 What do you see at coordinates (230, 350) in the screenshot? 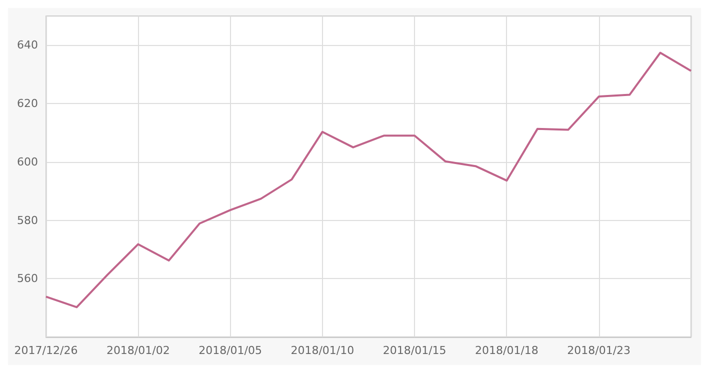
I see `x-tick-label: 2018/01/05` at bounding box center [230, 350].